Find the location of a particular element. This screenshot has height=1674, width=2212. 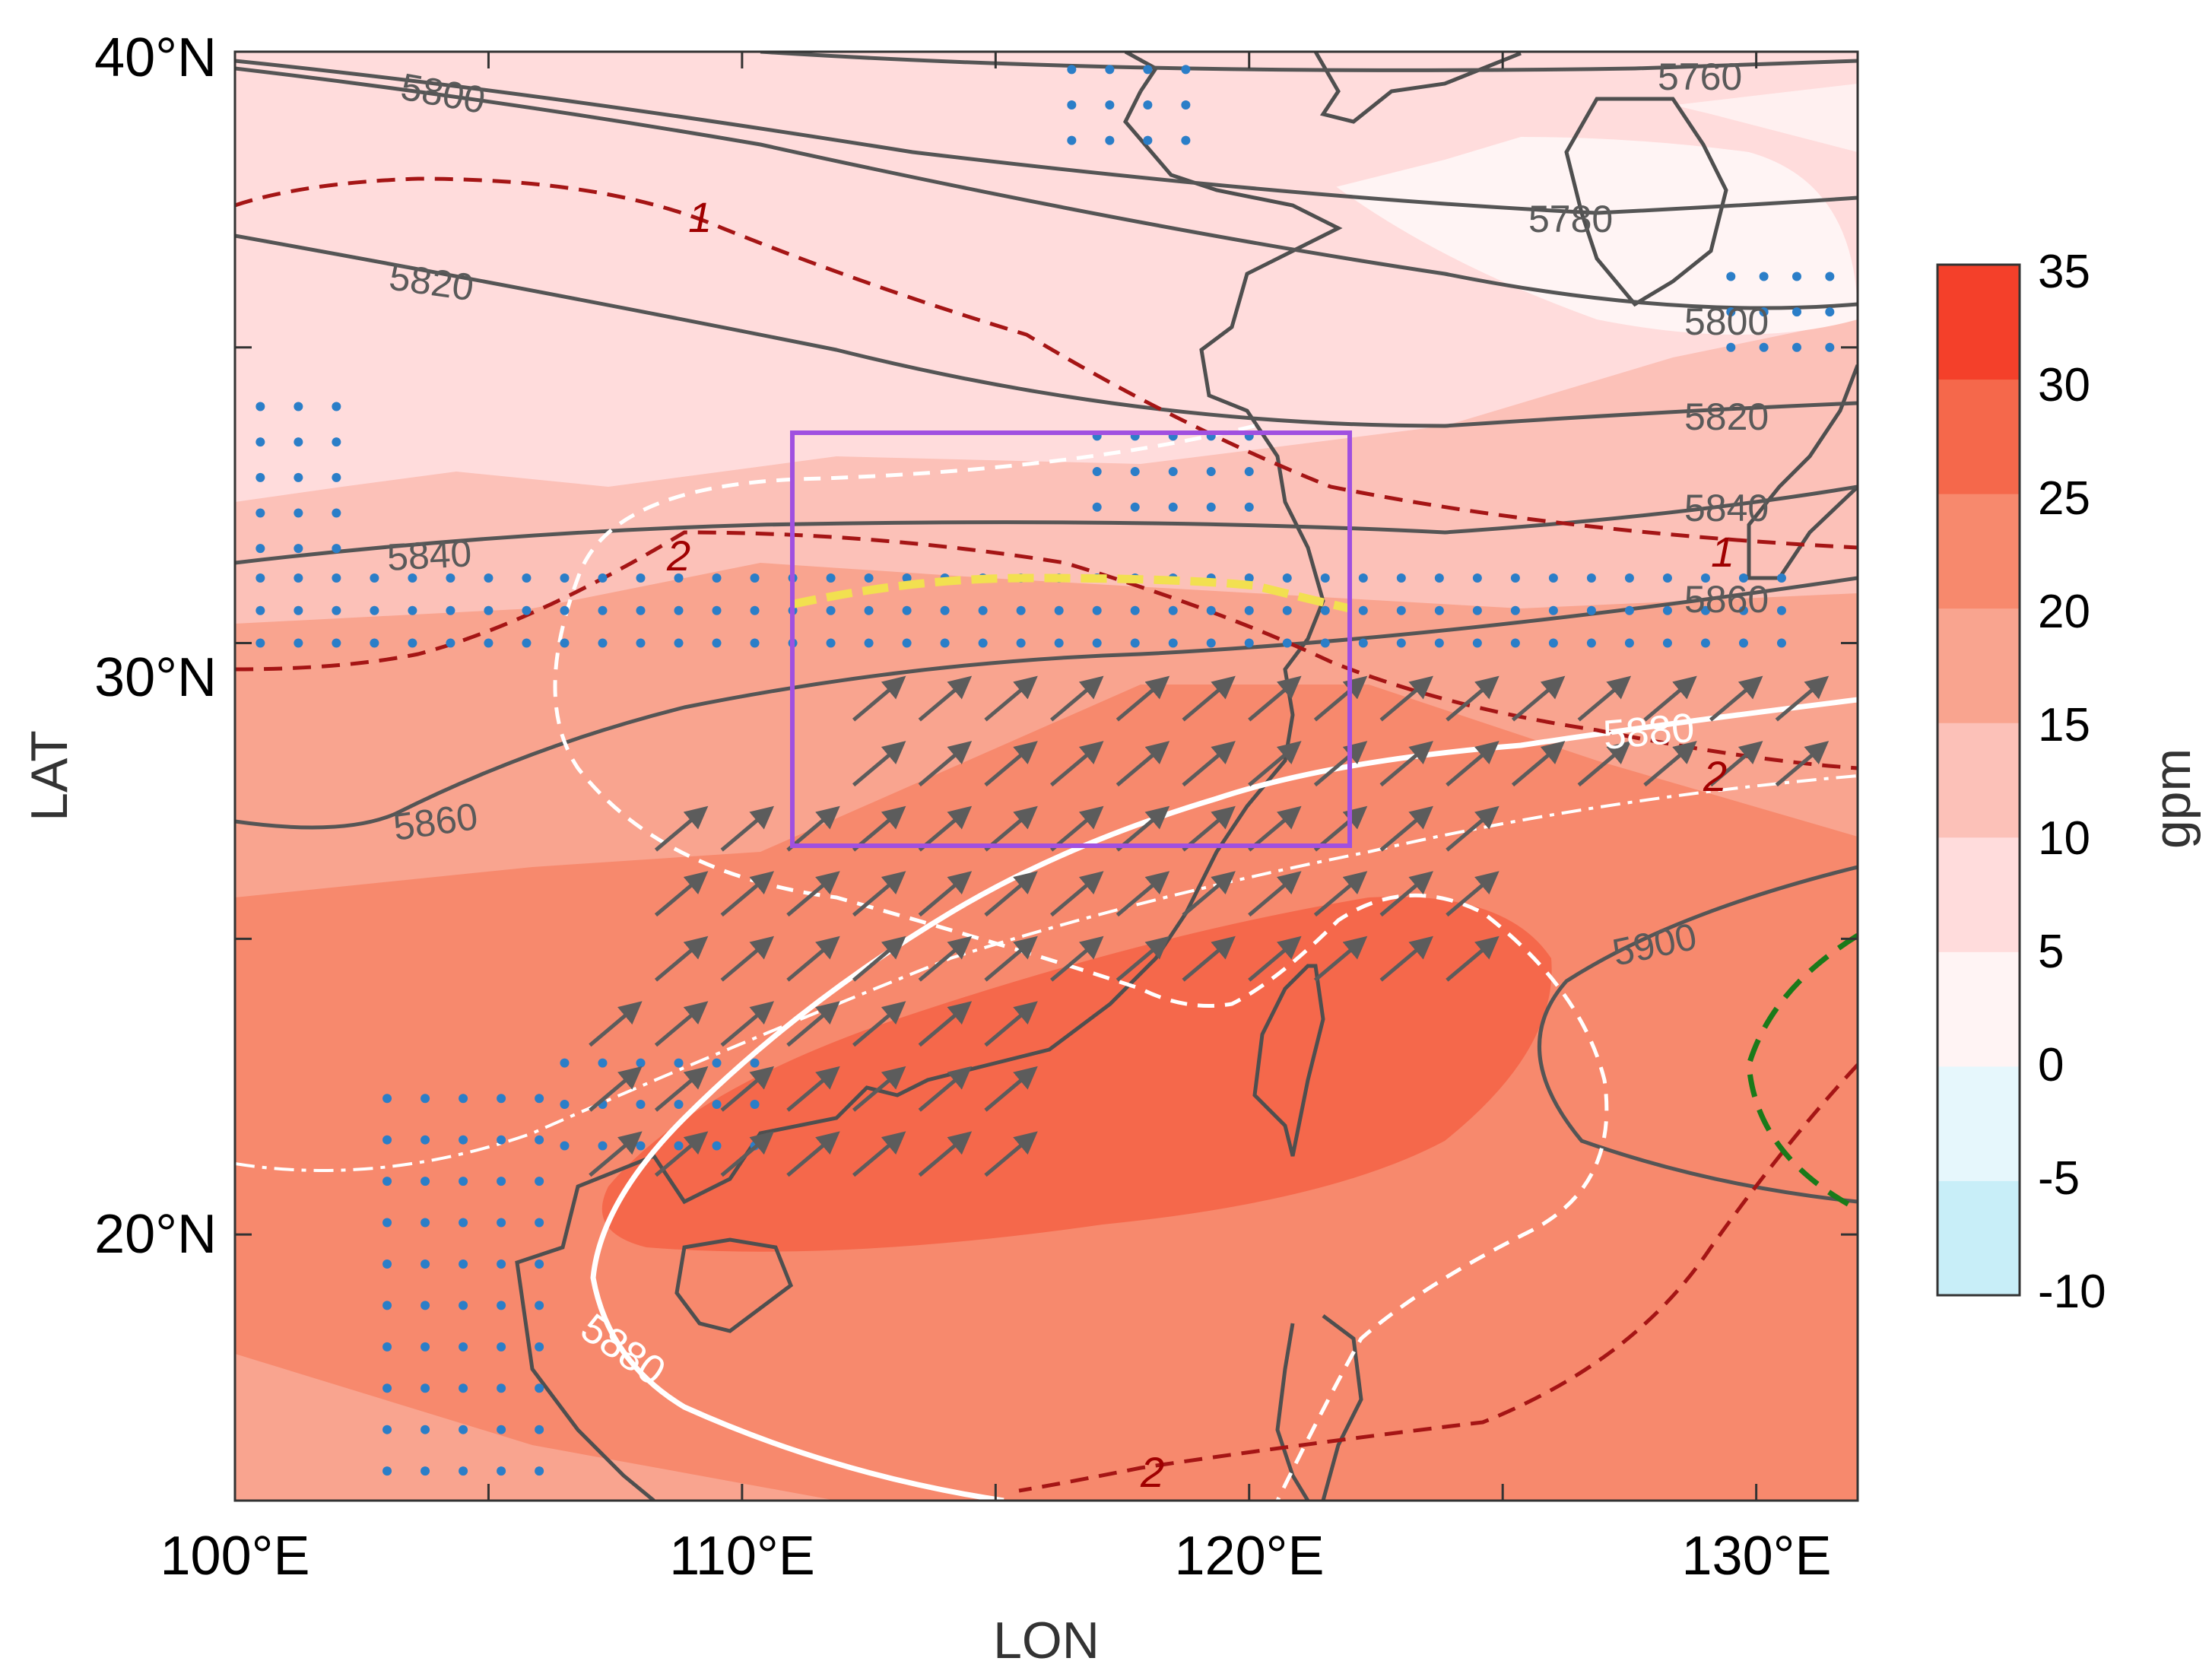

label-s1a: 1 is located at coordinates (700, 217).